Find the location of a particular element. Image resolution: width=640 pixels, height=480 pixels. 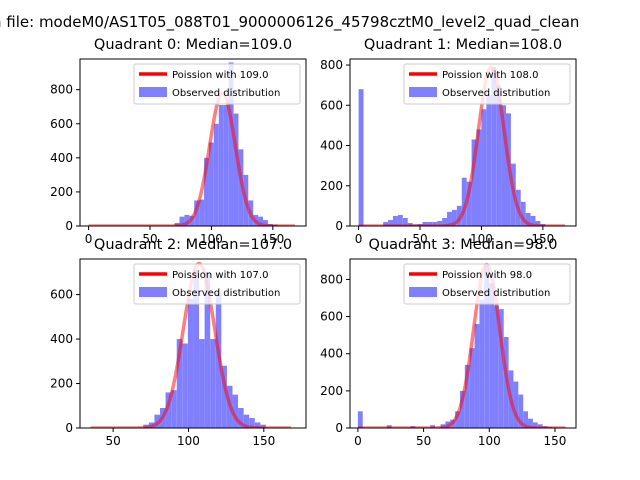

legend-label-poisson: Poission with 98.0 is located at coordinates (487, 275).